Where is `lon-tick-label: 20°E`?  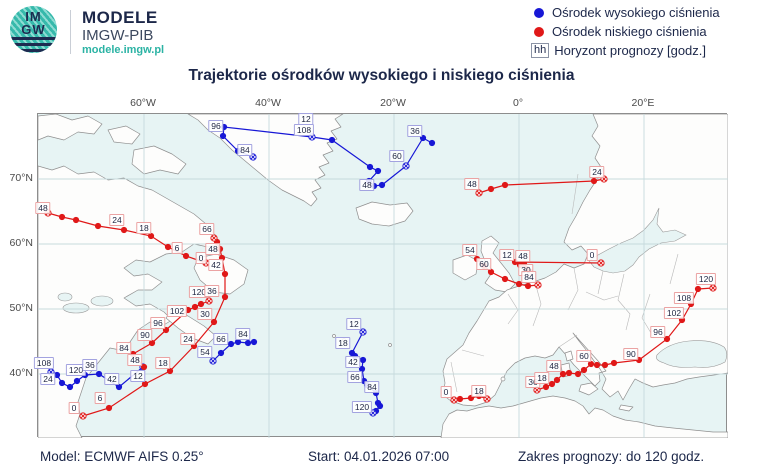 lon-tick-label: 20°E is located at coordinates (643, 103).